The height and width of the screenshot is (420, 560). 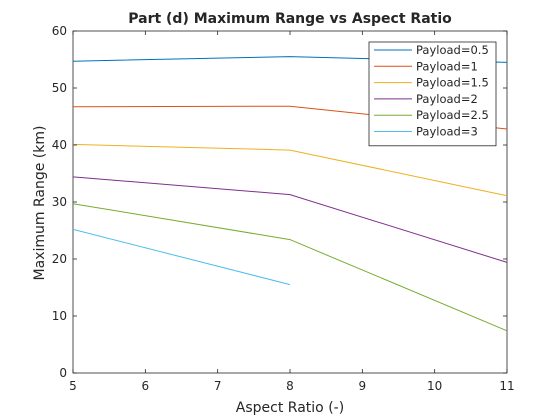 I want to click on legend-label-4: Payload=2, so click(x=447, y=99).